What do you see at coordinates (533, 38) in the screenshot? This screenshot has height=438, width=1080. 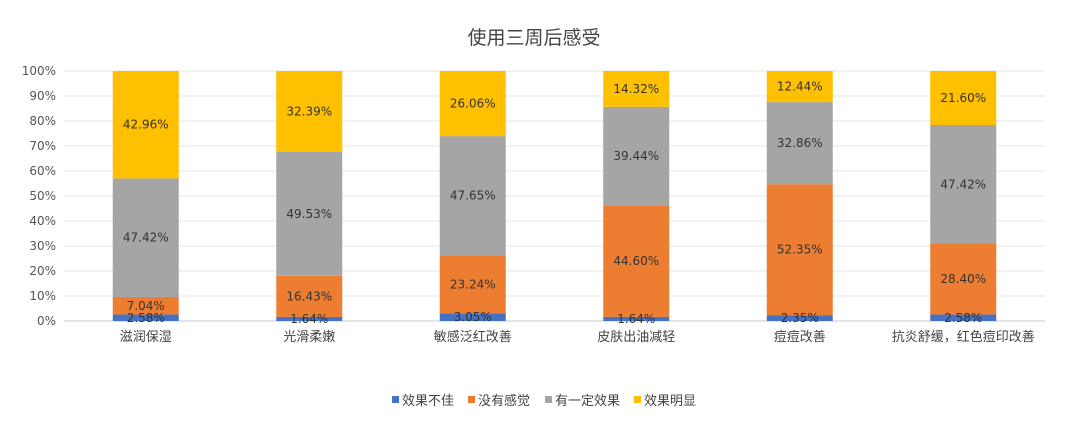 I see `chart-title: 使用三周后感受` at bounding box center [533, 38].